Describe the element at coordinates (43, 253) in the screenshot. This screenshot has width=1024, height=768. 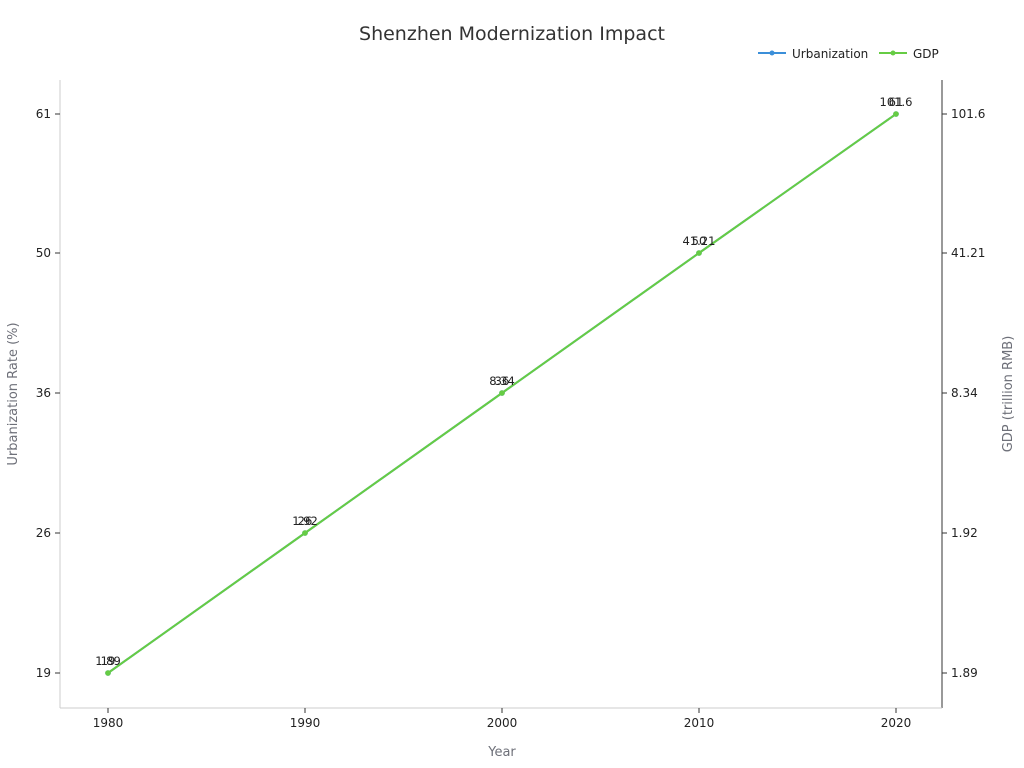
I see `left-tick-label: 50` at that location.